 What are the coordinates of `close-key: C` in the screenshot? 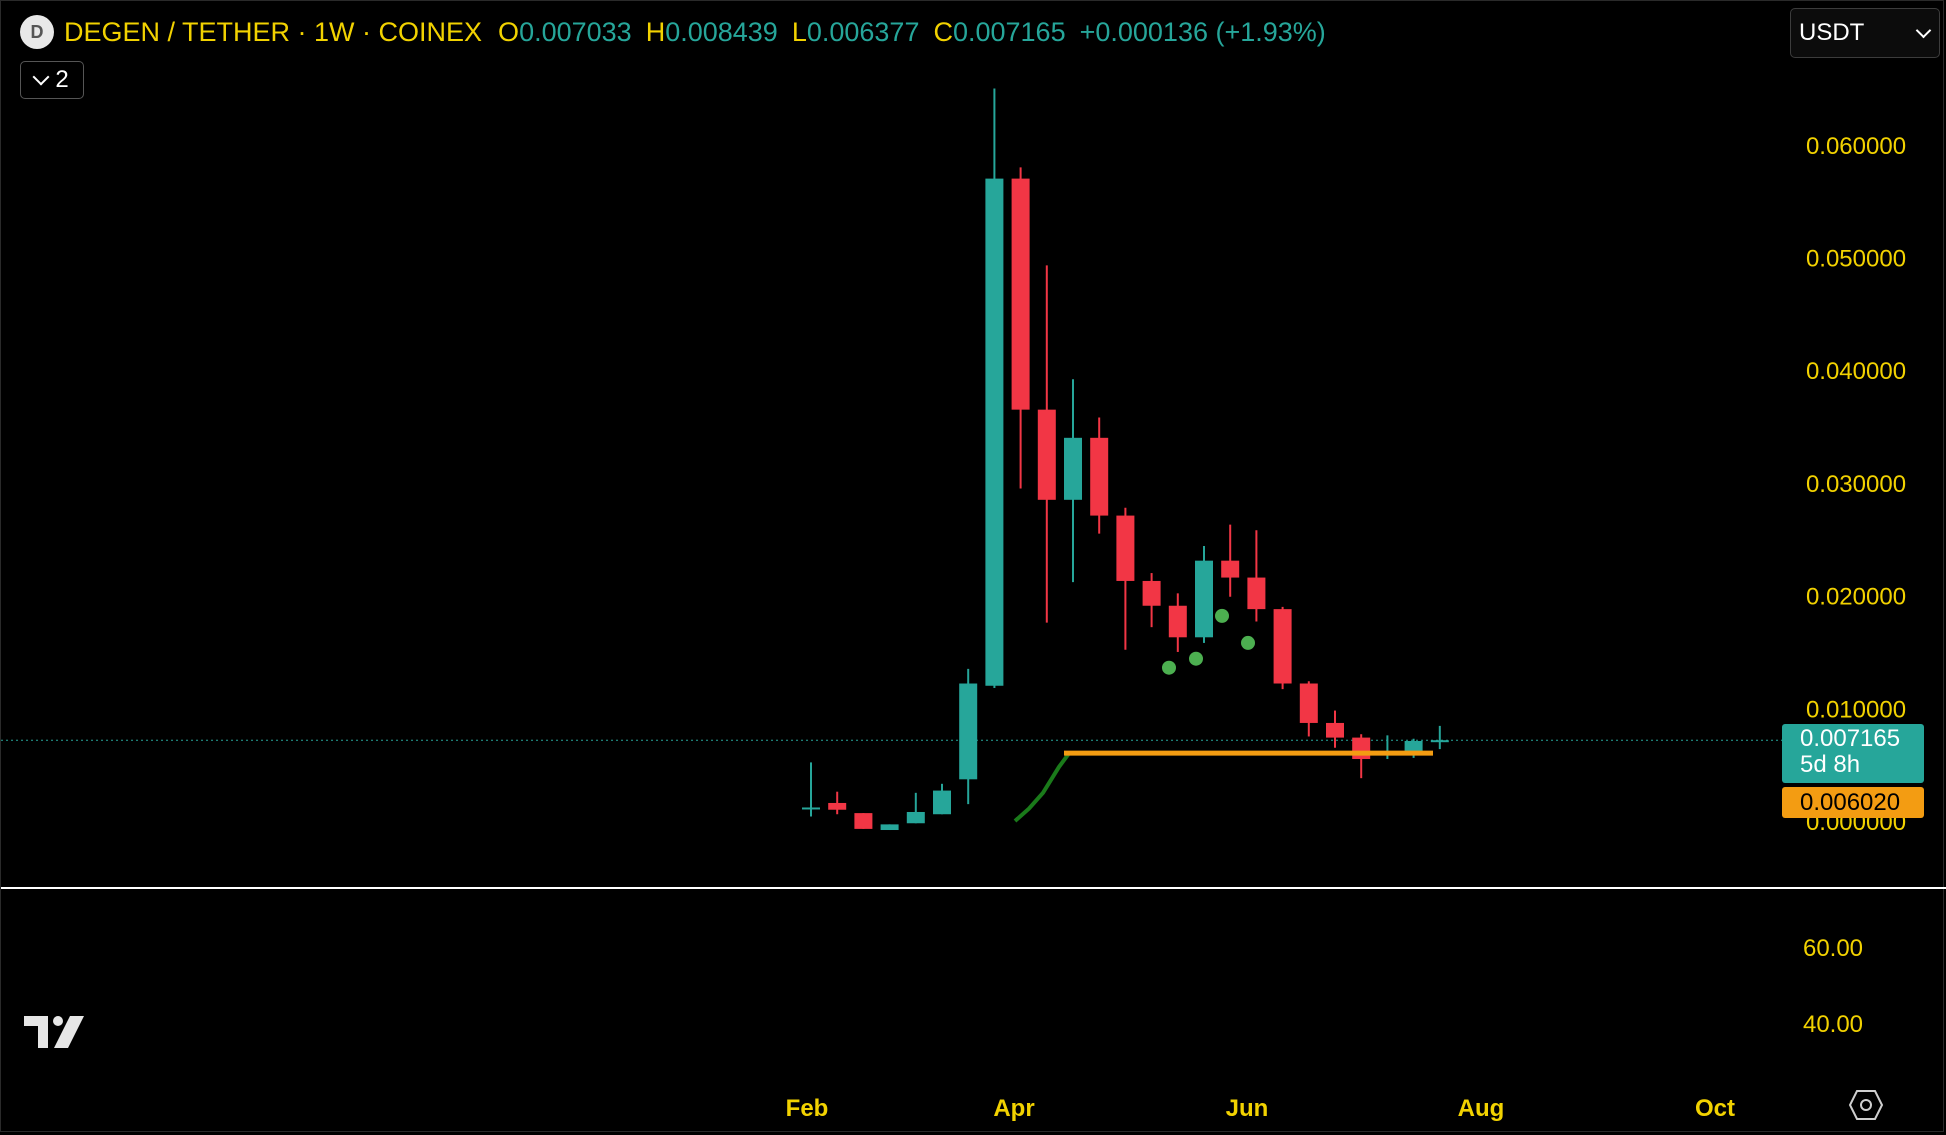 It's located at (943, 31).